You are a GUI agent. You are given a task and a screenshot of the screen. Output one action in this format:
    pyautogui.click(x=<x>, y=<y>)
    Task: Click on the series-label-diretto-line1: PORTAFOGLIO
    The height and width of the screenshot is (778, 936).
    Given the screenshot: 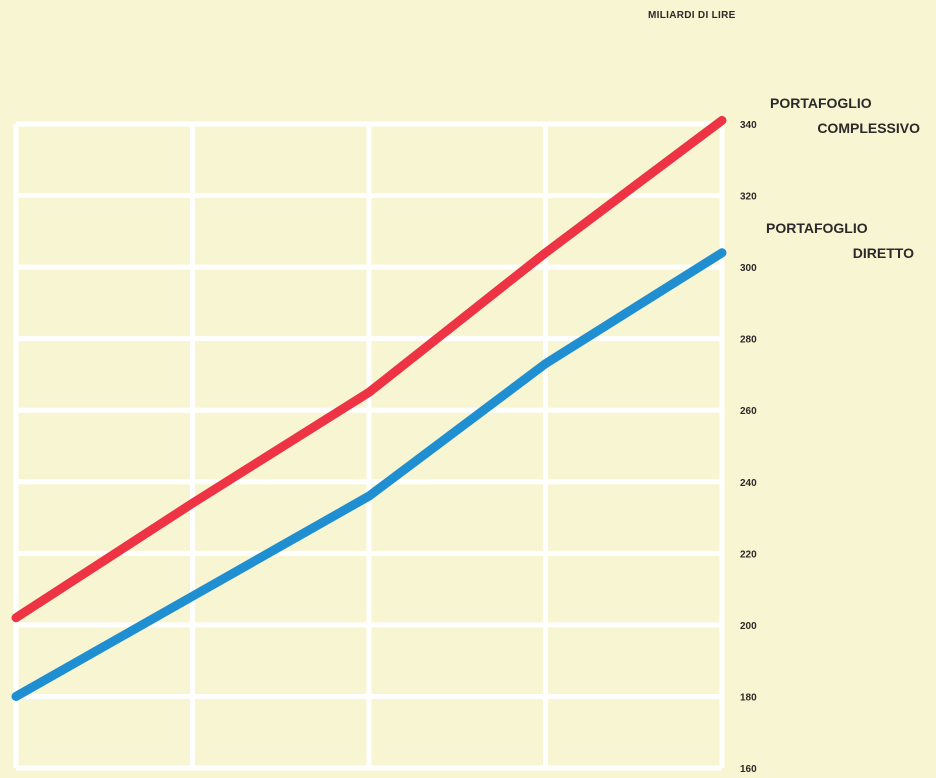 What is the action you would take?
    pyautogui.click(x=817, y=228)
    